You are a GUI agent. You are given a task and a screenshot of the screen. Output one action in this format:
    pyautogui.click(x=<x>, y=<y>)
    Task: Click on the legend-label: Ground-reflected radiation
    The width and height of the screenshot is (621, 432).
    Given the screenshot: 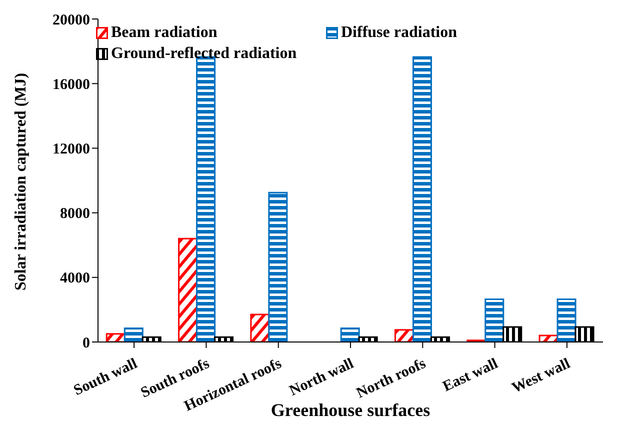 What is the action you would take?
    pyautogui.click(x=204, y=54)
    